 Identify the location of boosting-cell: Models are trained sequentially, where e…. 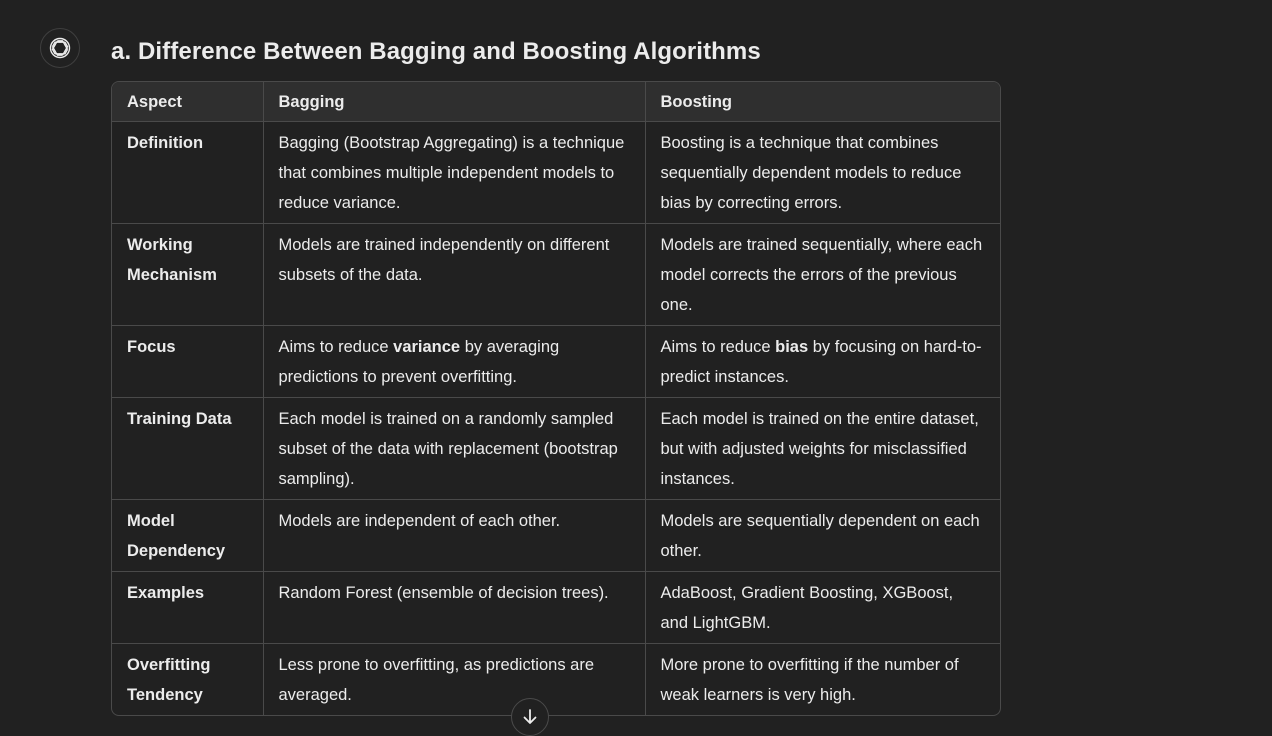
(822, 274).